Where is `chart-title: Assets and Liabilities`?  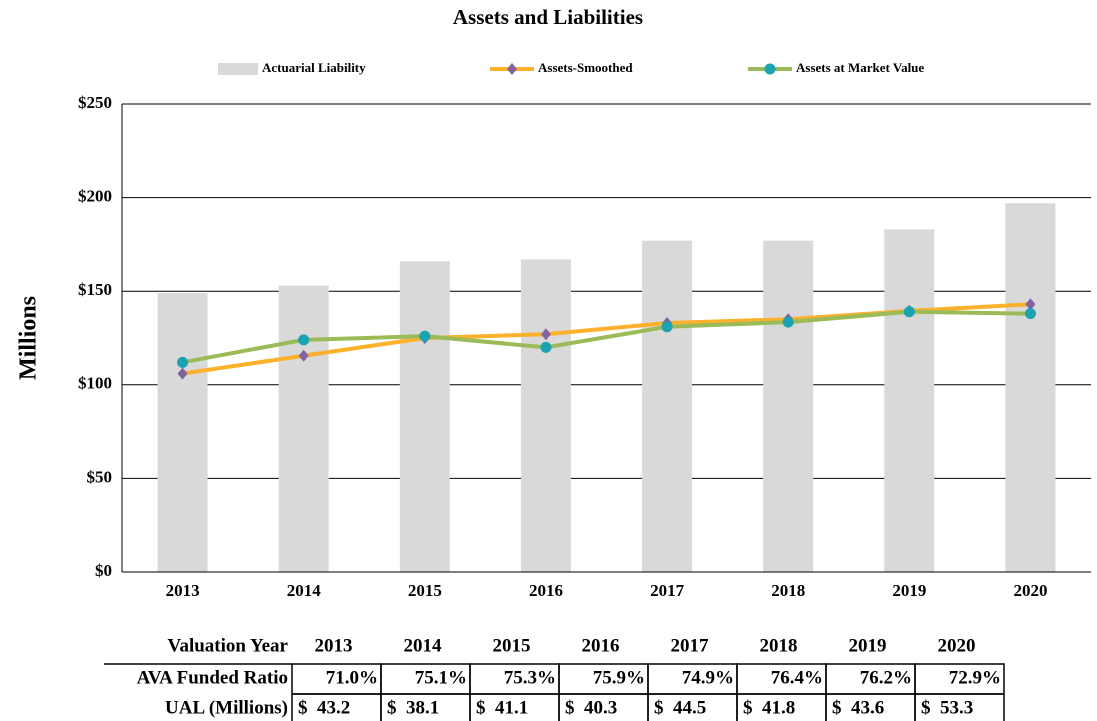
chart-title: Assets and Liabilities is located at coordinates (548, 17).